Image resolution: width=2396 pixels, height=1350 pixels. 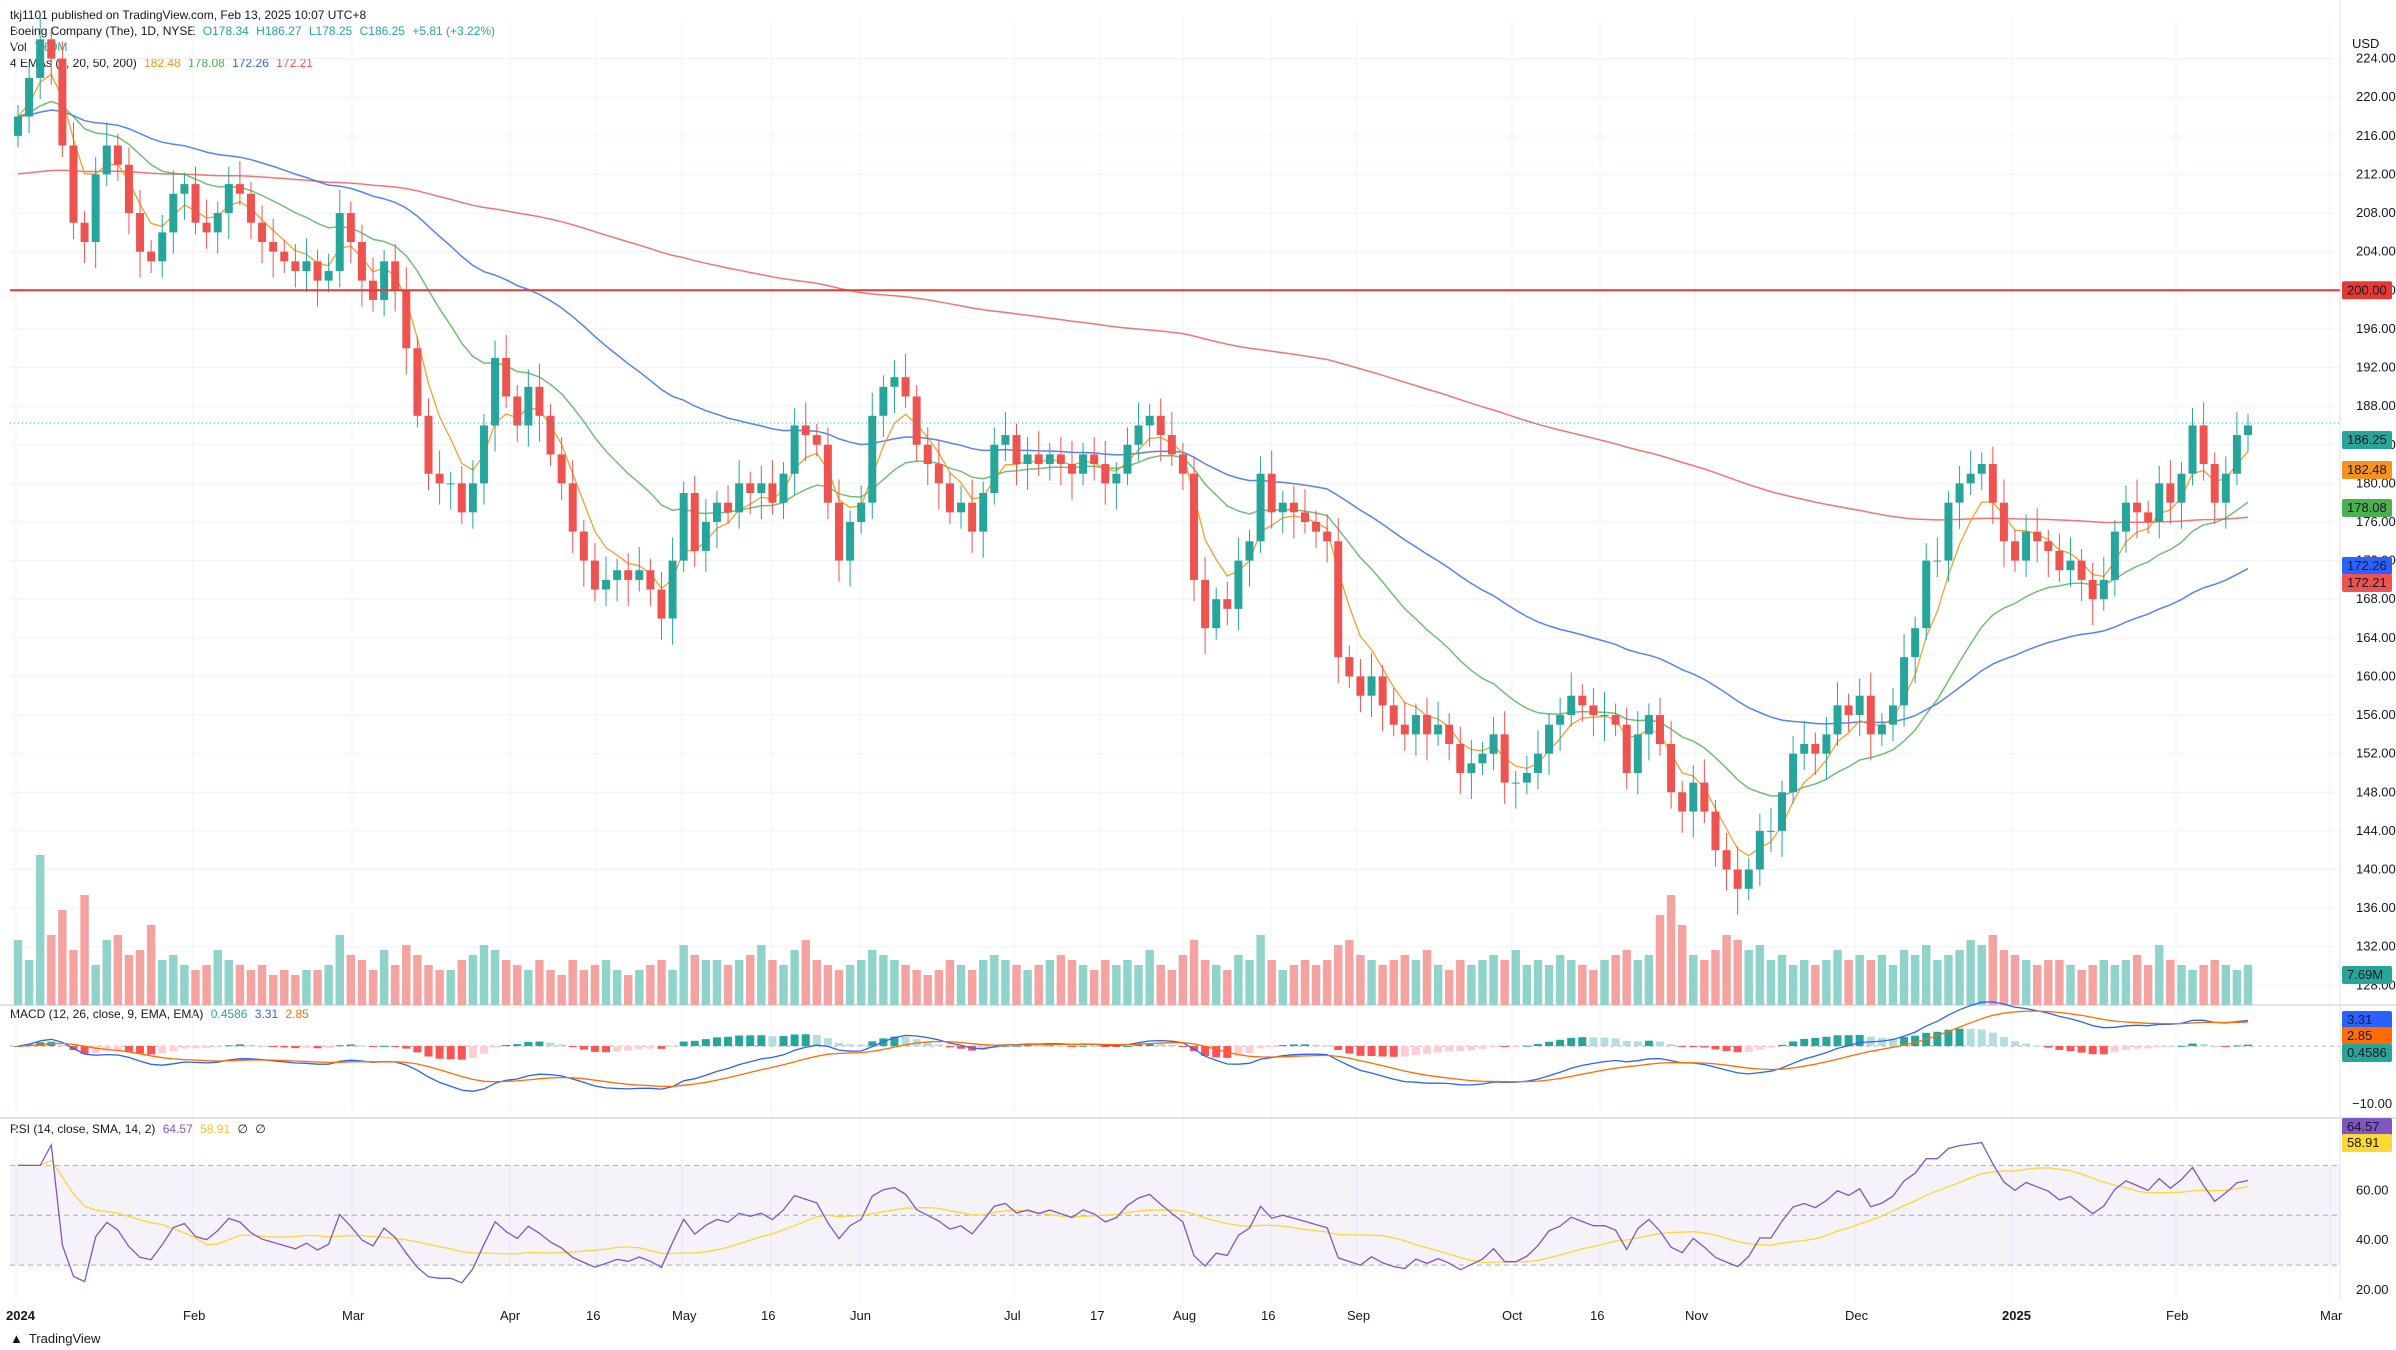 I want to click on time-tick-label: Mar, so click(x=2331, y=1315).